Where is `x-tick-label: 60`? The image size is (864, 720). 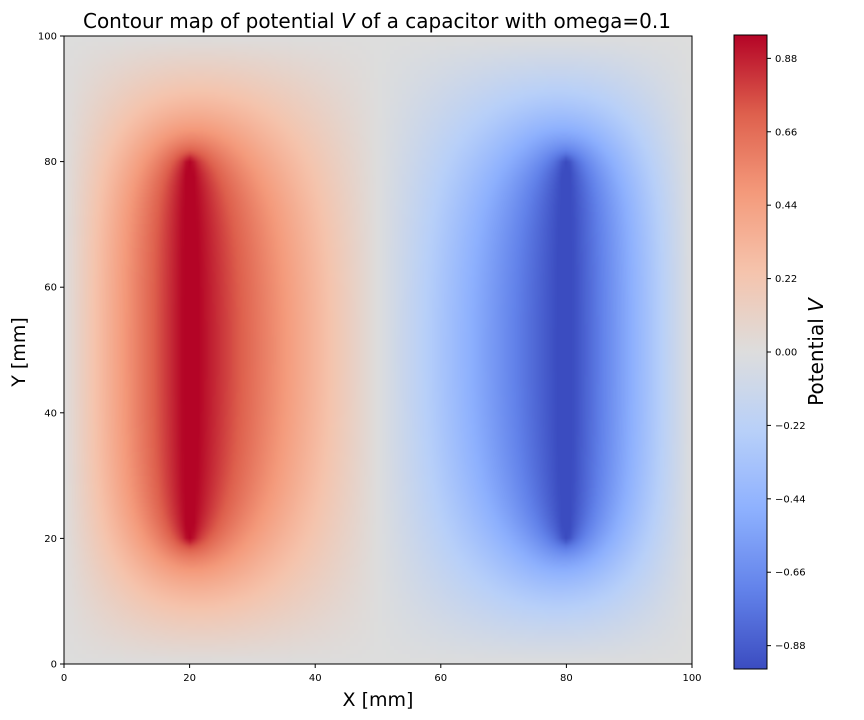 x-tick-label: 60 is located at coordinates (440, 678).